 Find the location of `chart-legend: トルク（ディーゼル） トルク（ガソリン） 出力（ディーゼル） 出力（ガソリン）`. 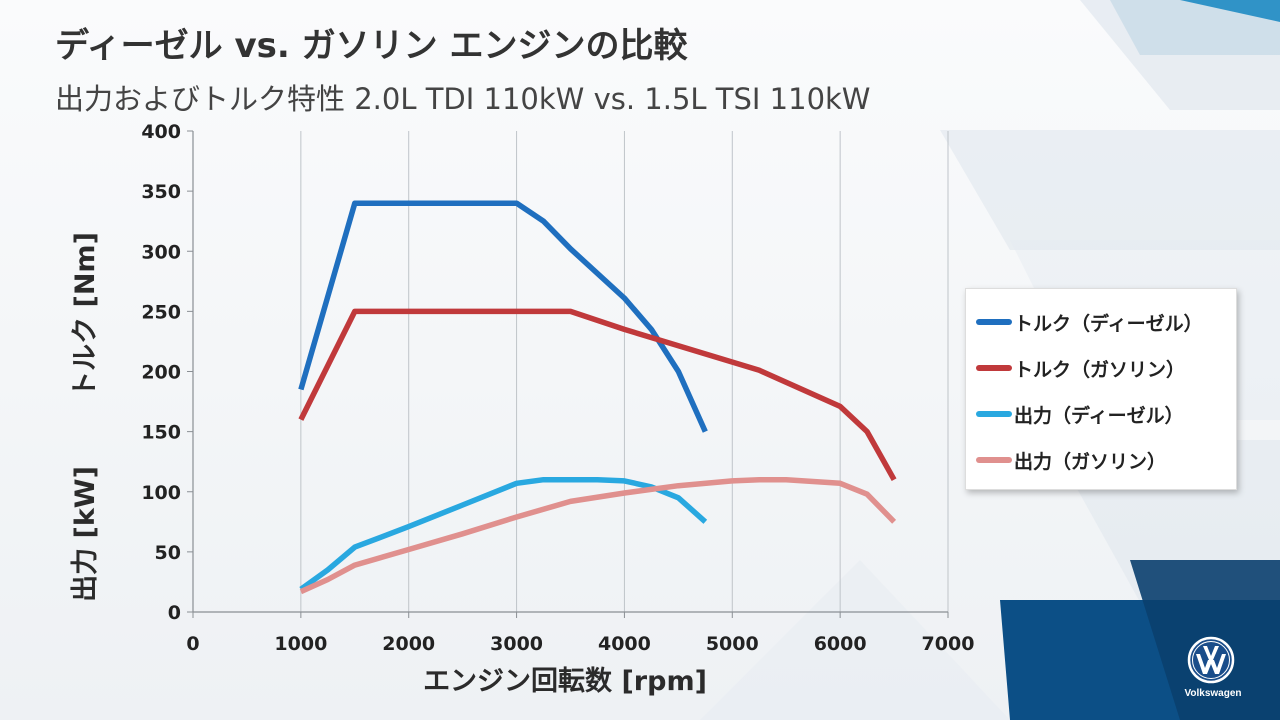

chart-legend: トルク（ディーゼル） トルク（ガソリン） 出力（ディーゼル） 出力（ガソリン） is located at coordinates (1101, 389).